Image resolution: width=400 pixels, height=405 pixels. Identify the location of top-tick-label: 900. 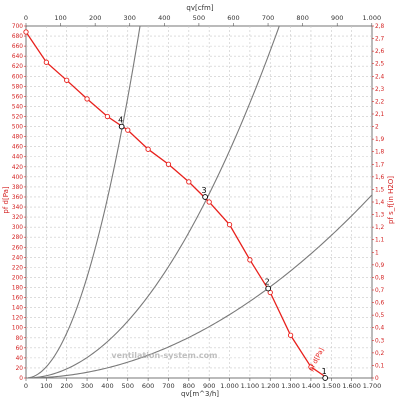
(337, 18).